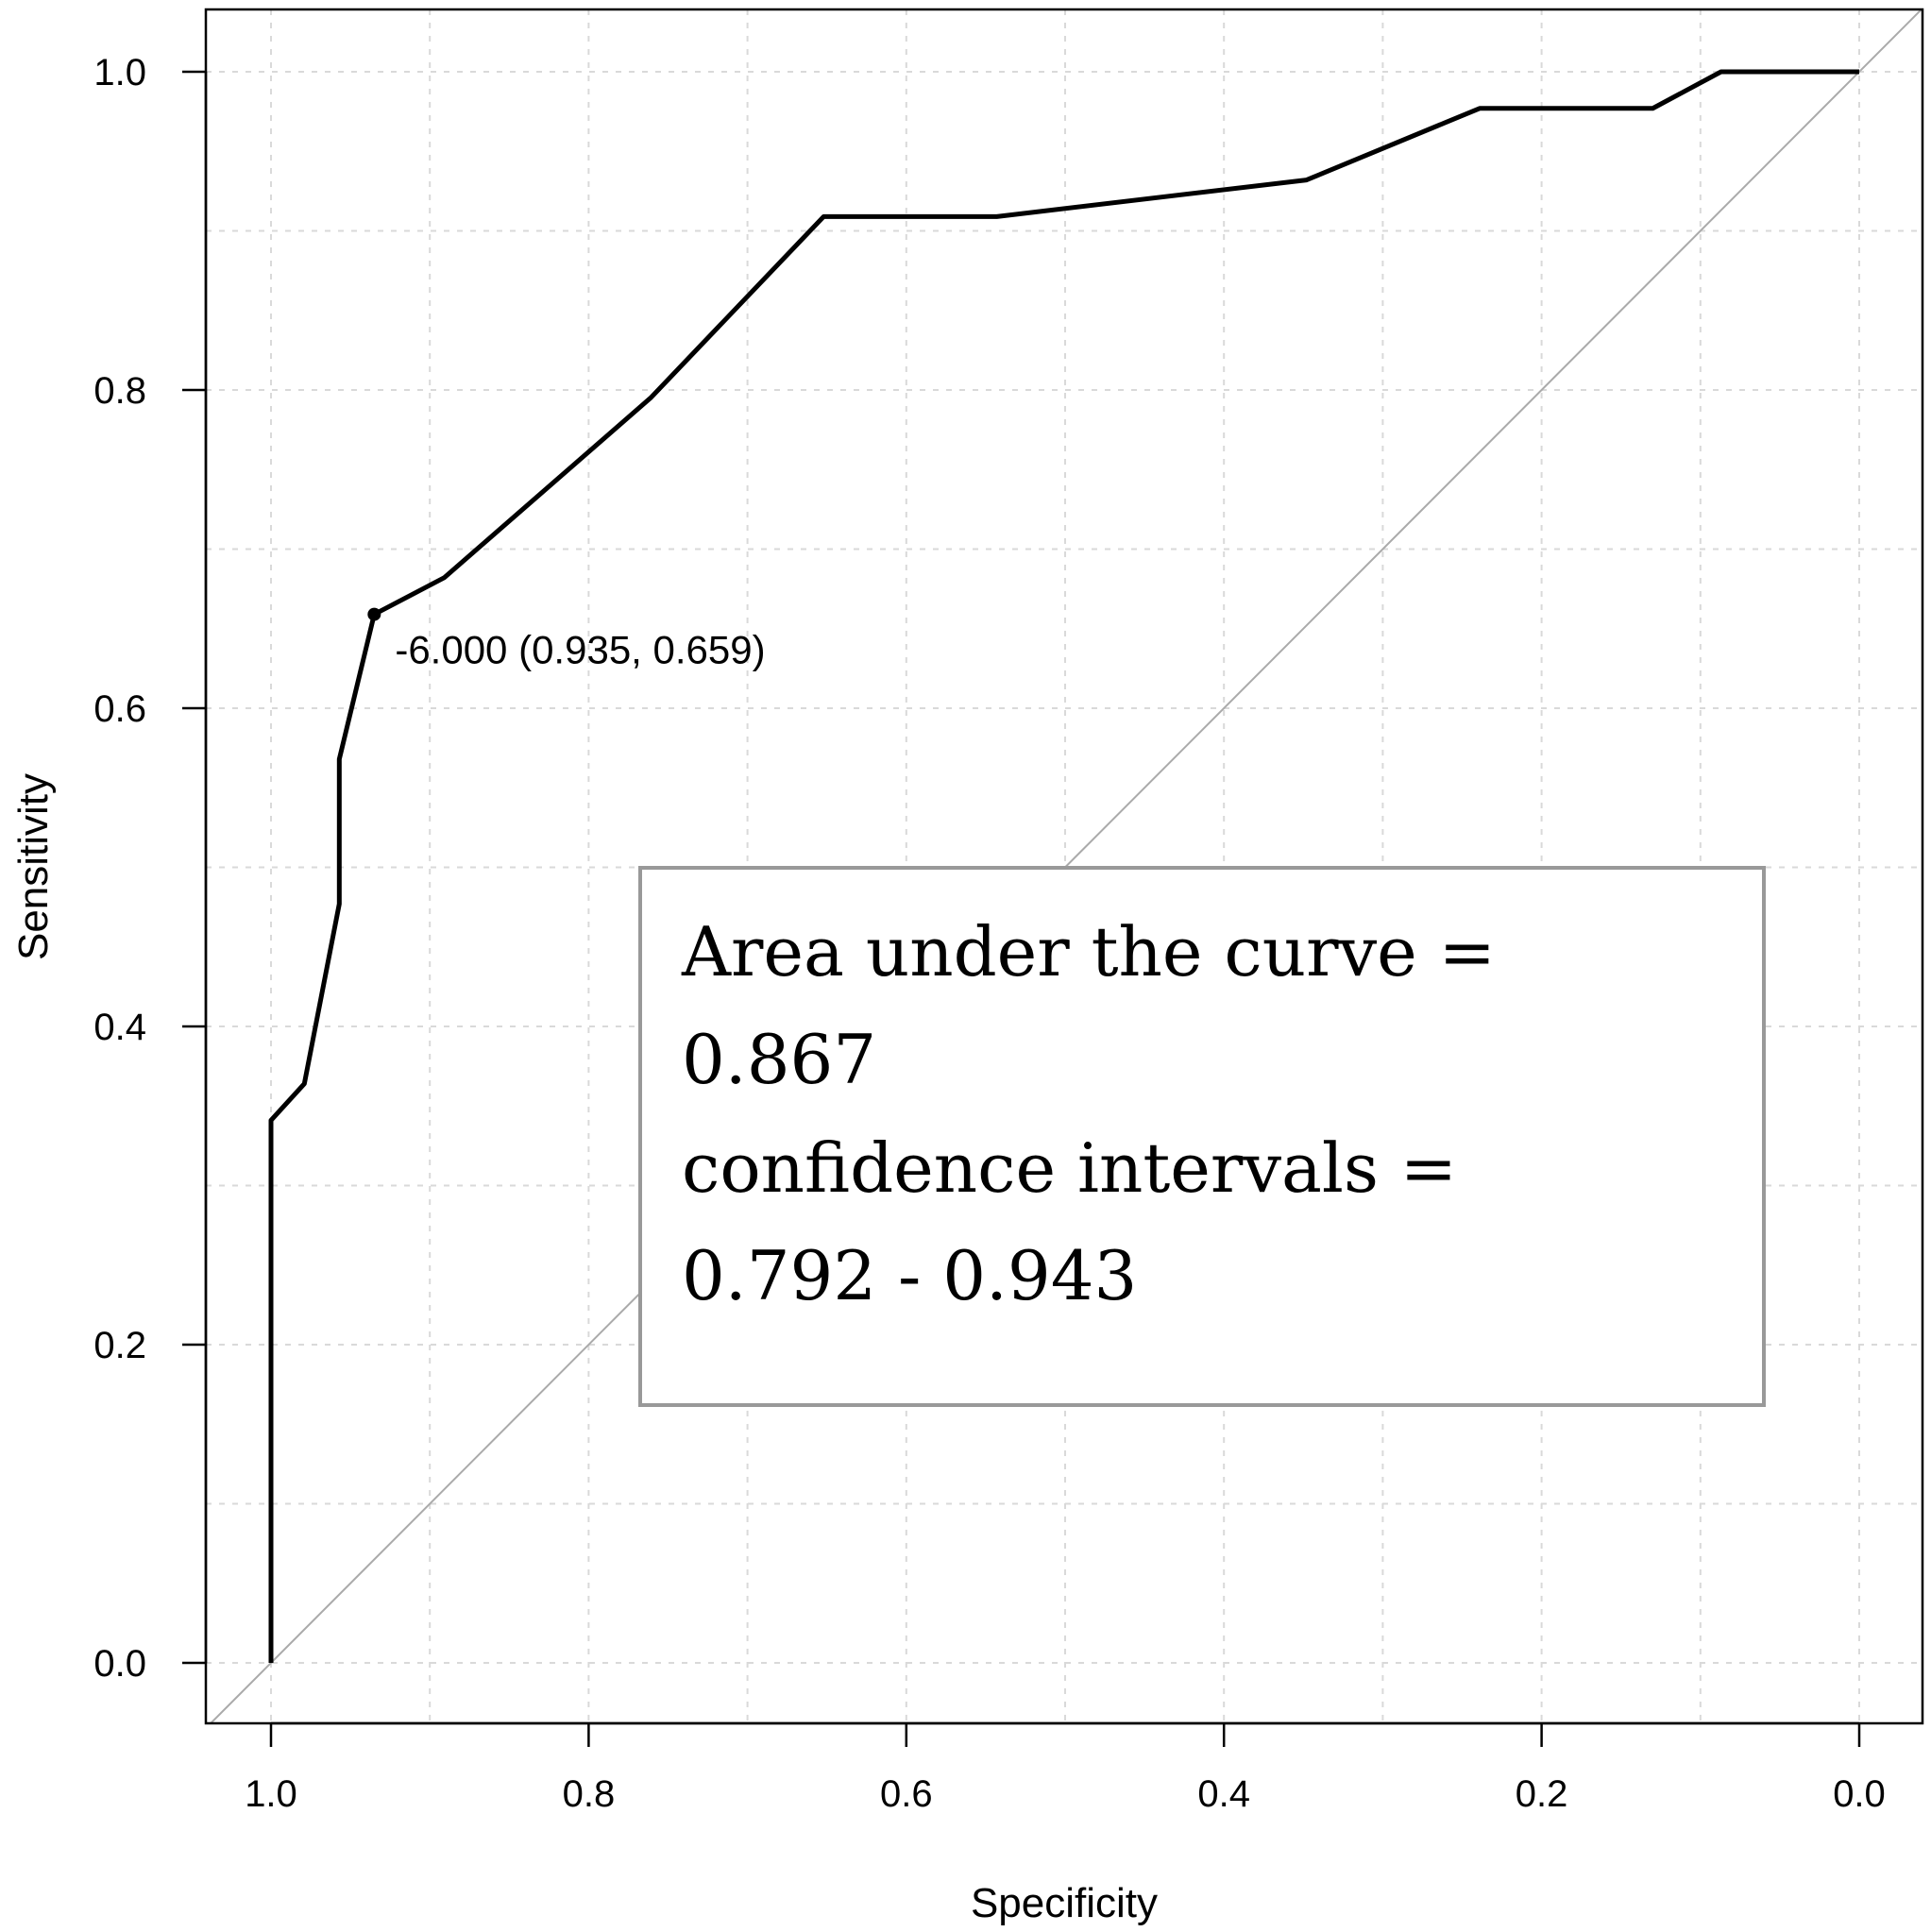 The width and height of the screenshot is (1931, 1932). What do you see at coordinates (1065, 1768) in the screenshot?
I see `x-axis: 1.0 0.8 0.6 0.4 0.2 0.0` at bounding box center [1065, 1768].